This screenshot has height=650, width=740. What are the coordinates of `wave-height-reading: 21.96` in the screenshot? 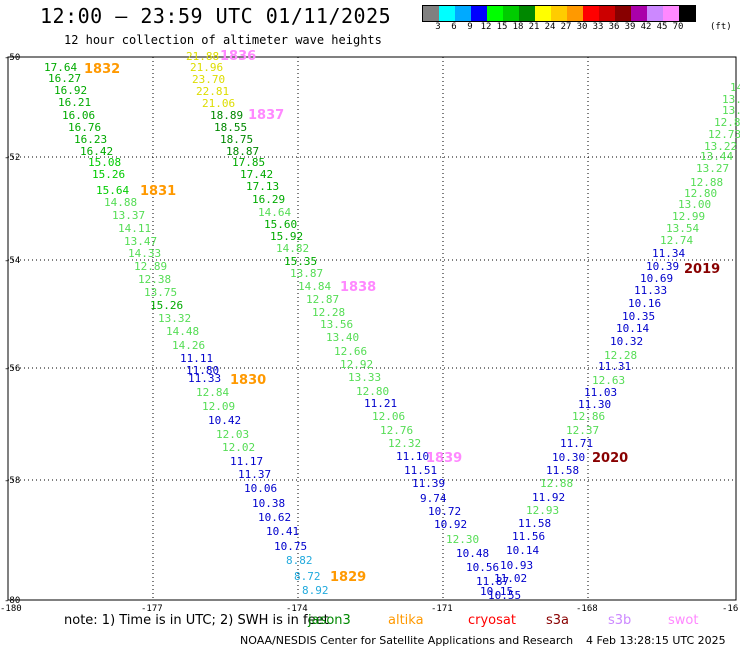 It's located at (206, 67).